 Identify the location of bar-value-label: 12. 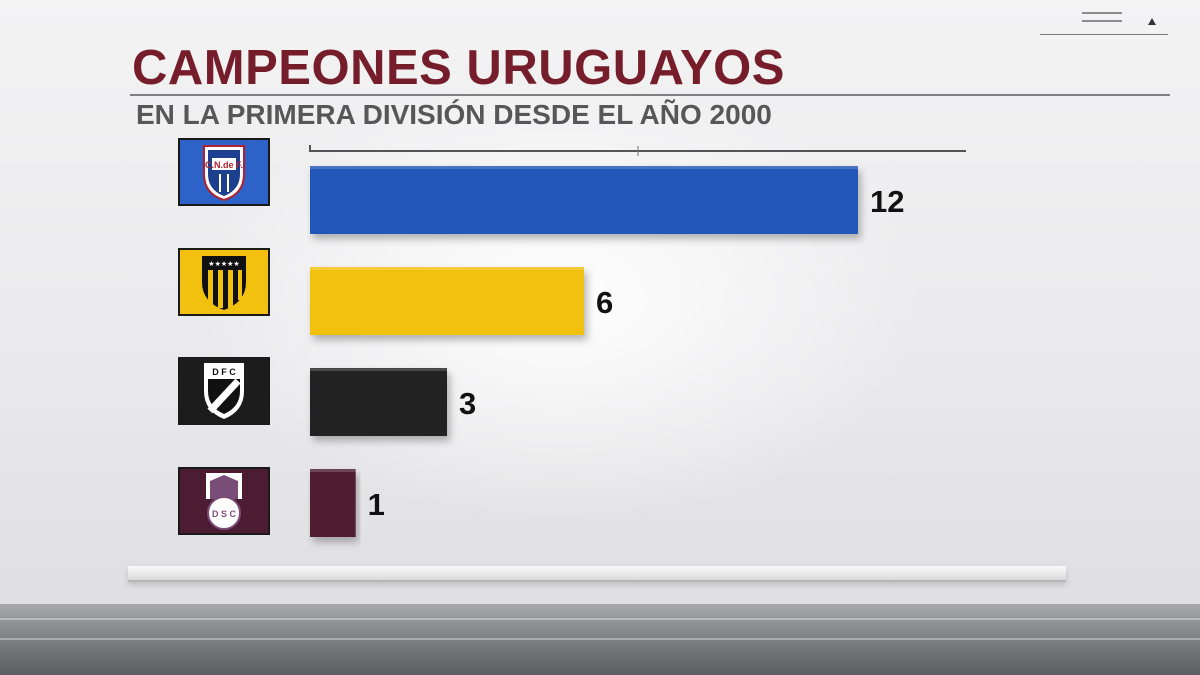
(887, 201).